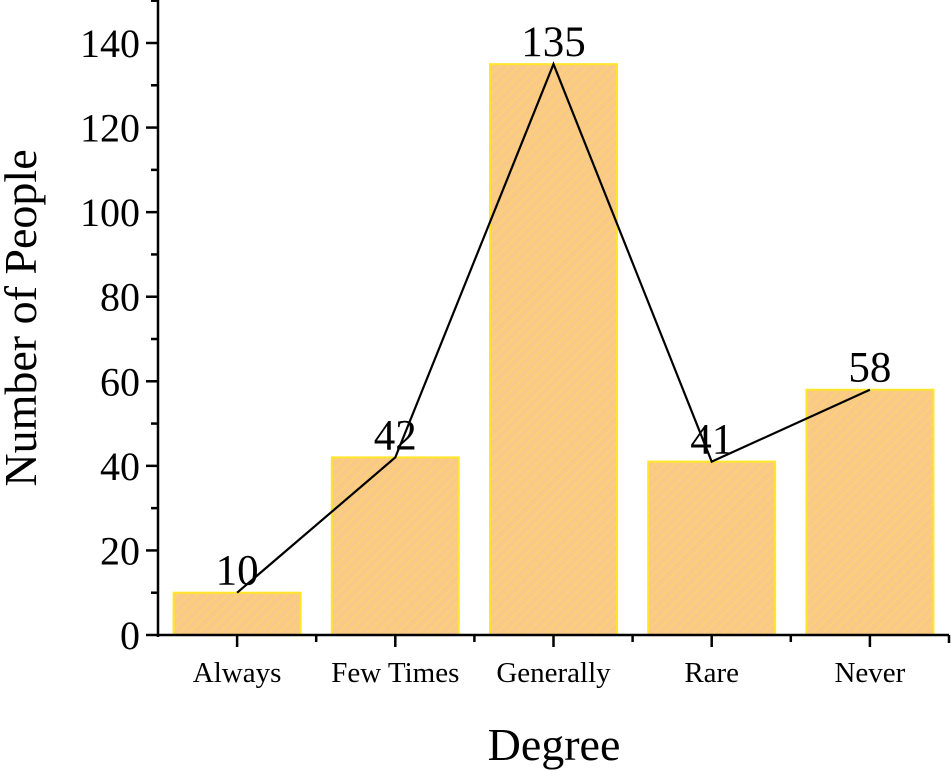 The image size is (951, 771). Describe the element at coordinates (110, 43) in the screenshot. I see `y-tick-label: 140` at that location.